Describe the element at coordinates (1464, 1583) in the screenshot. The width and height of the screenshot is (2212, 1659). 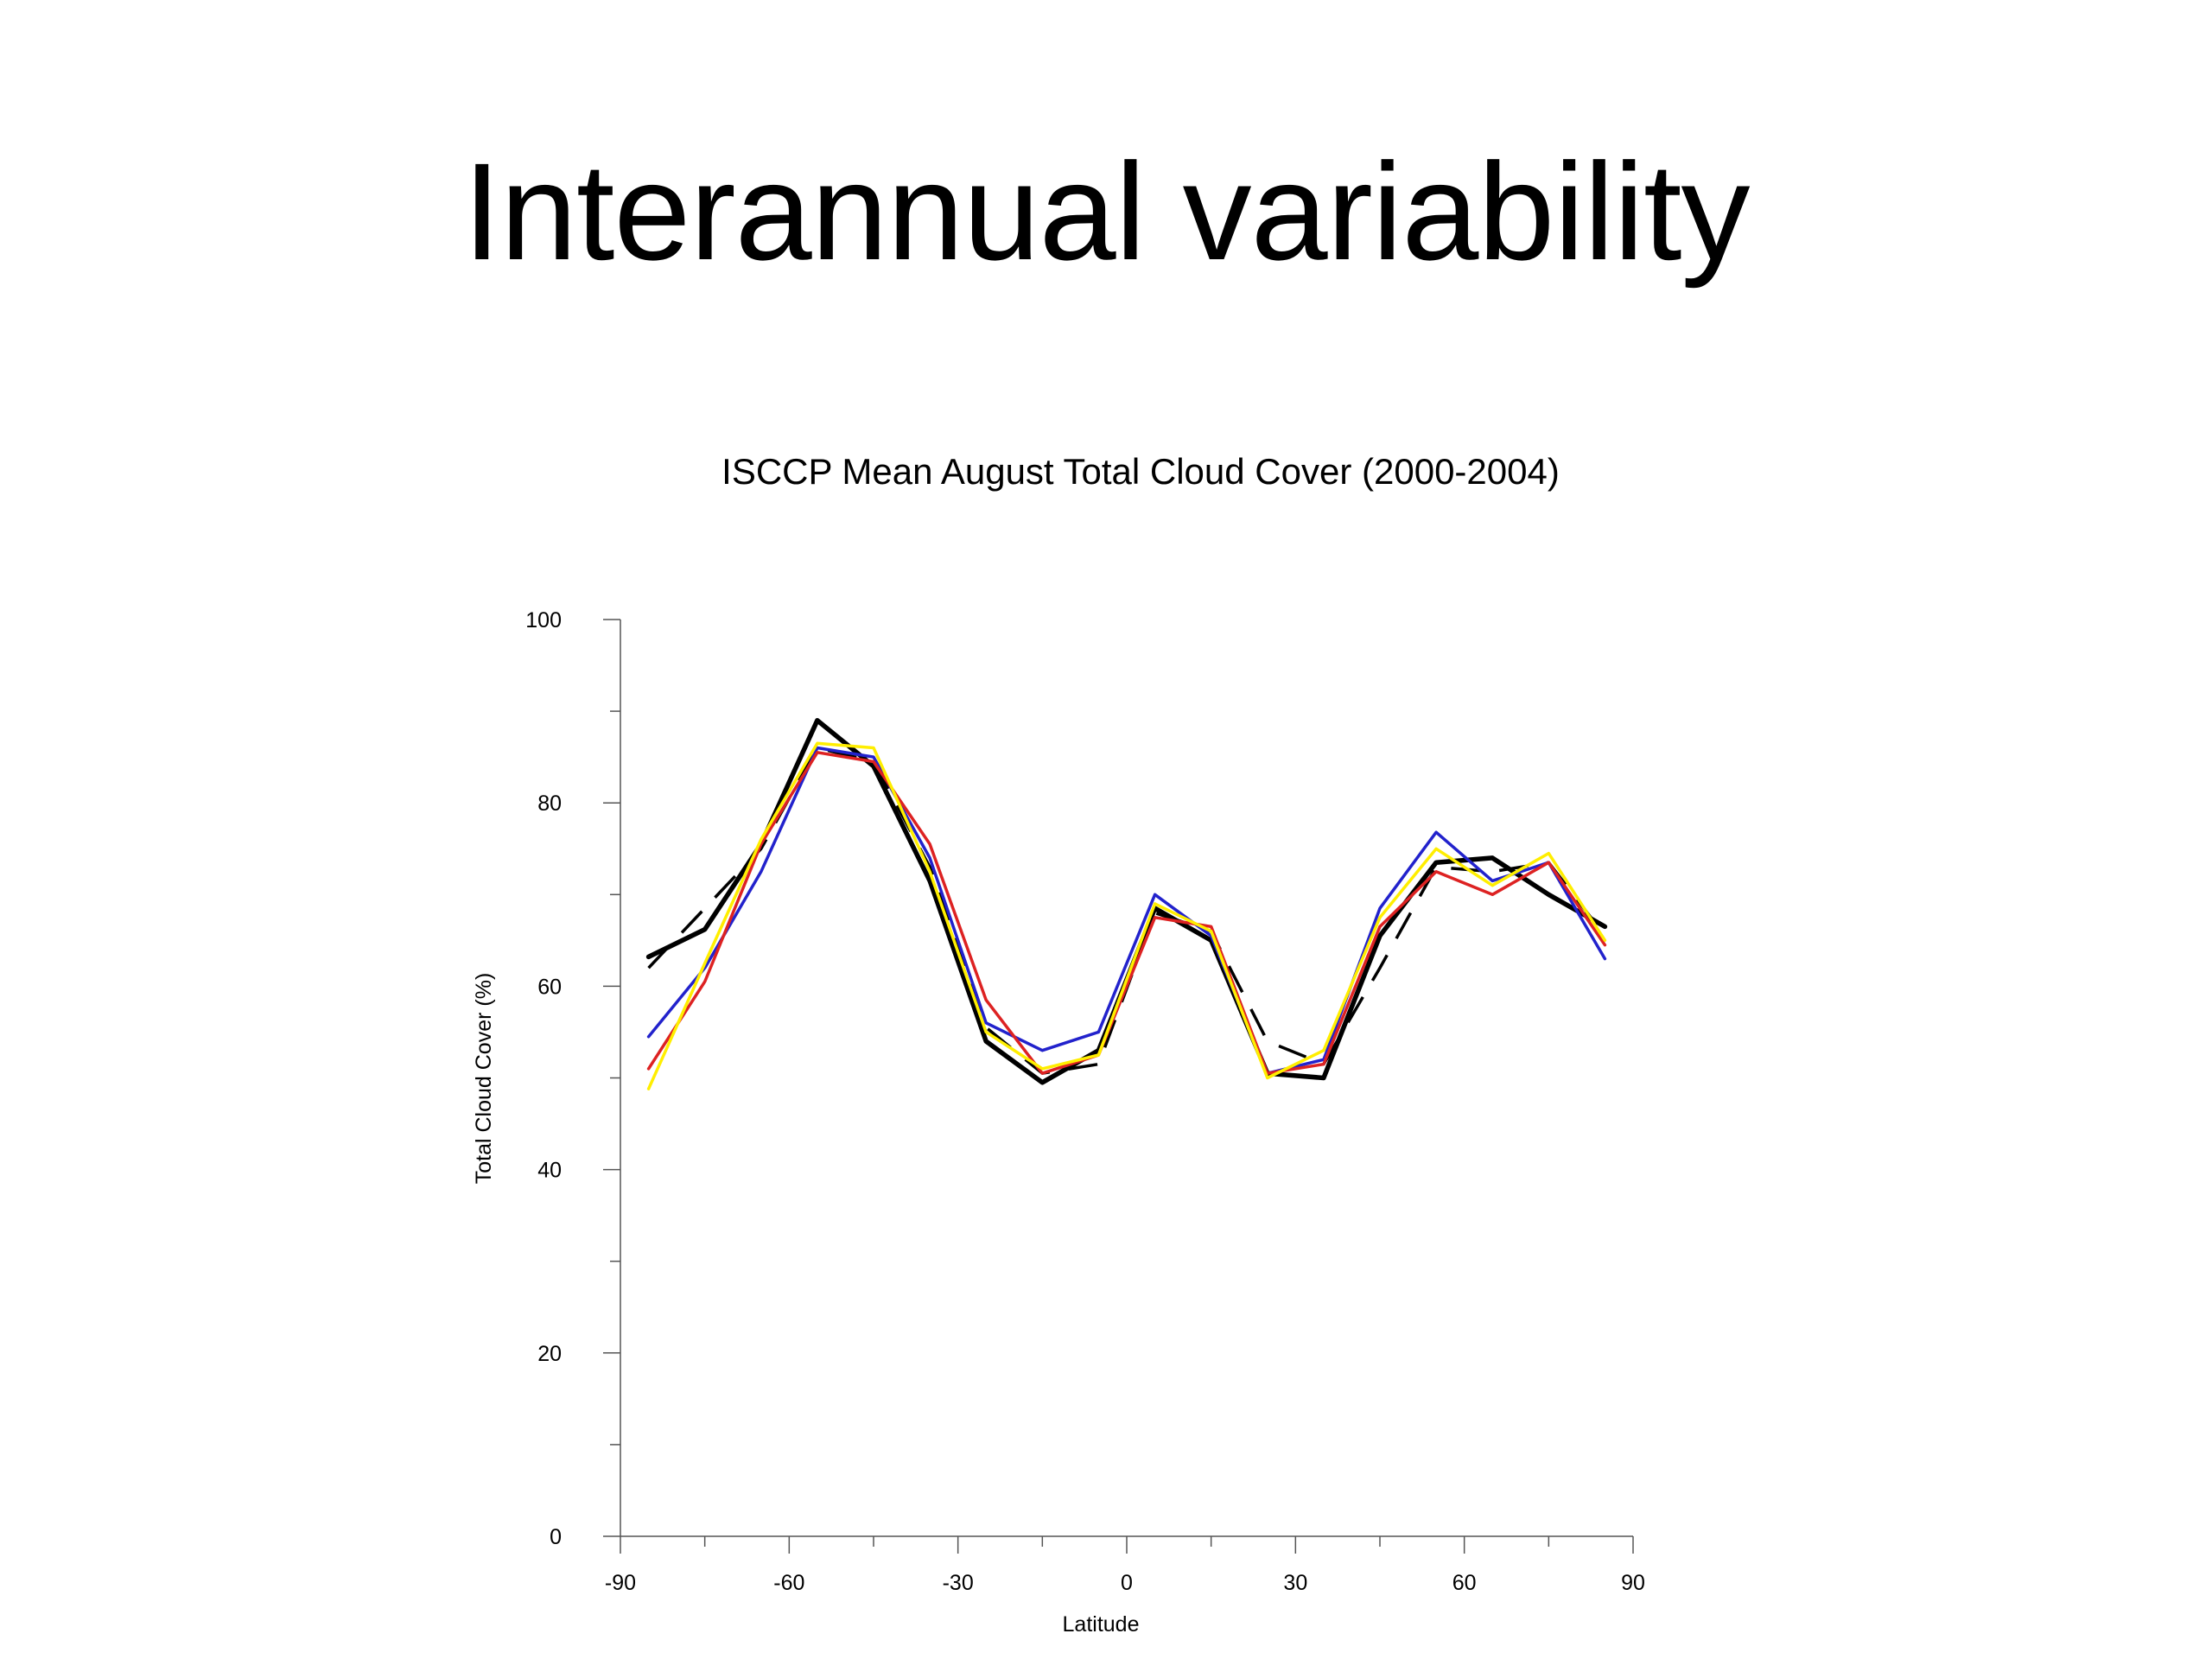
I see `x-tick-label: 60` at that location.